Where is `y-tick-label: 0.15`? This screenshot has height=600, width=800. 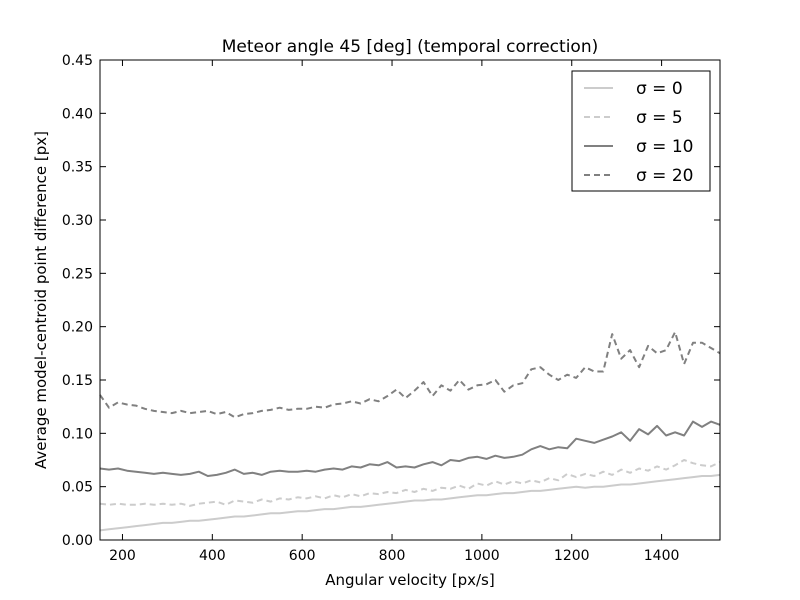 y-tick-label: 0.15 is located at coordinates (77, 381).